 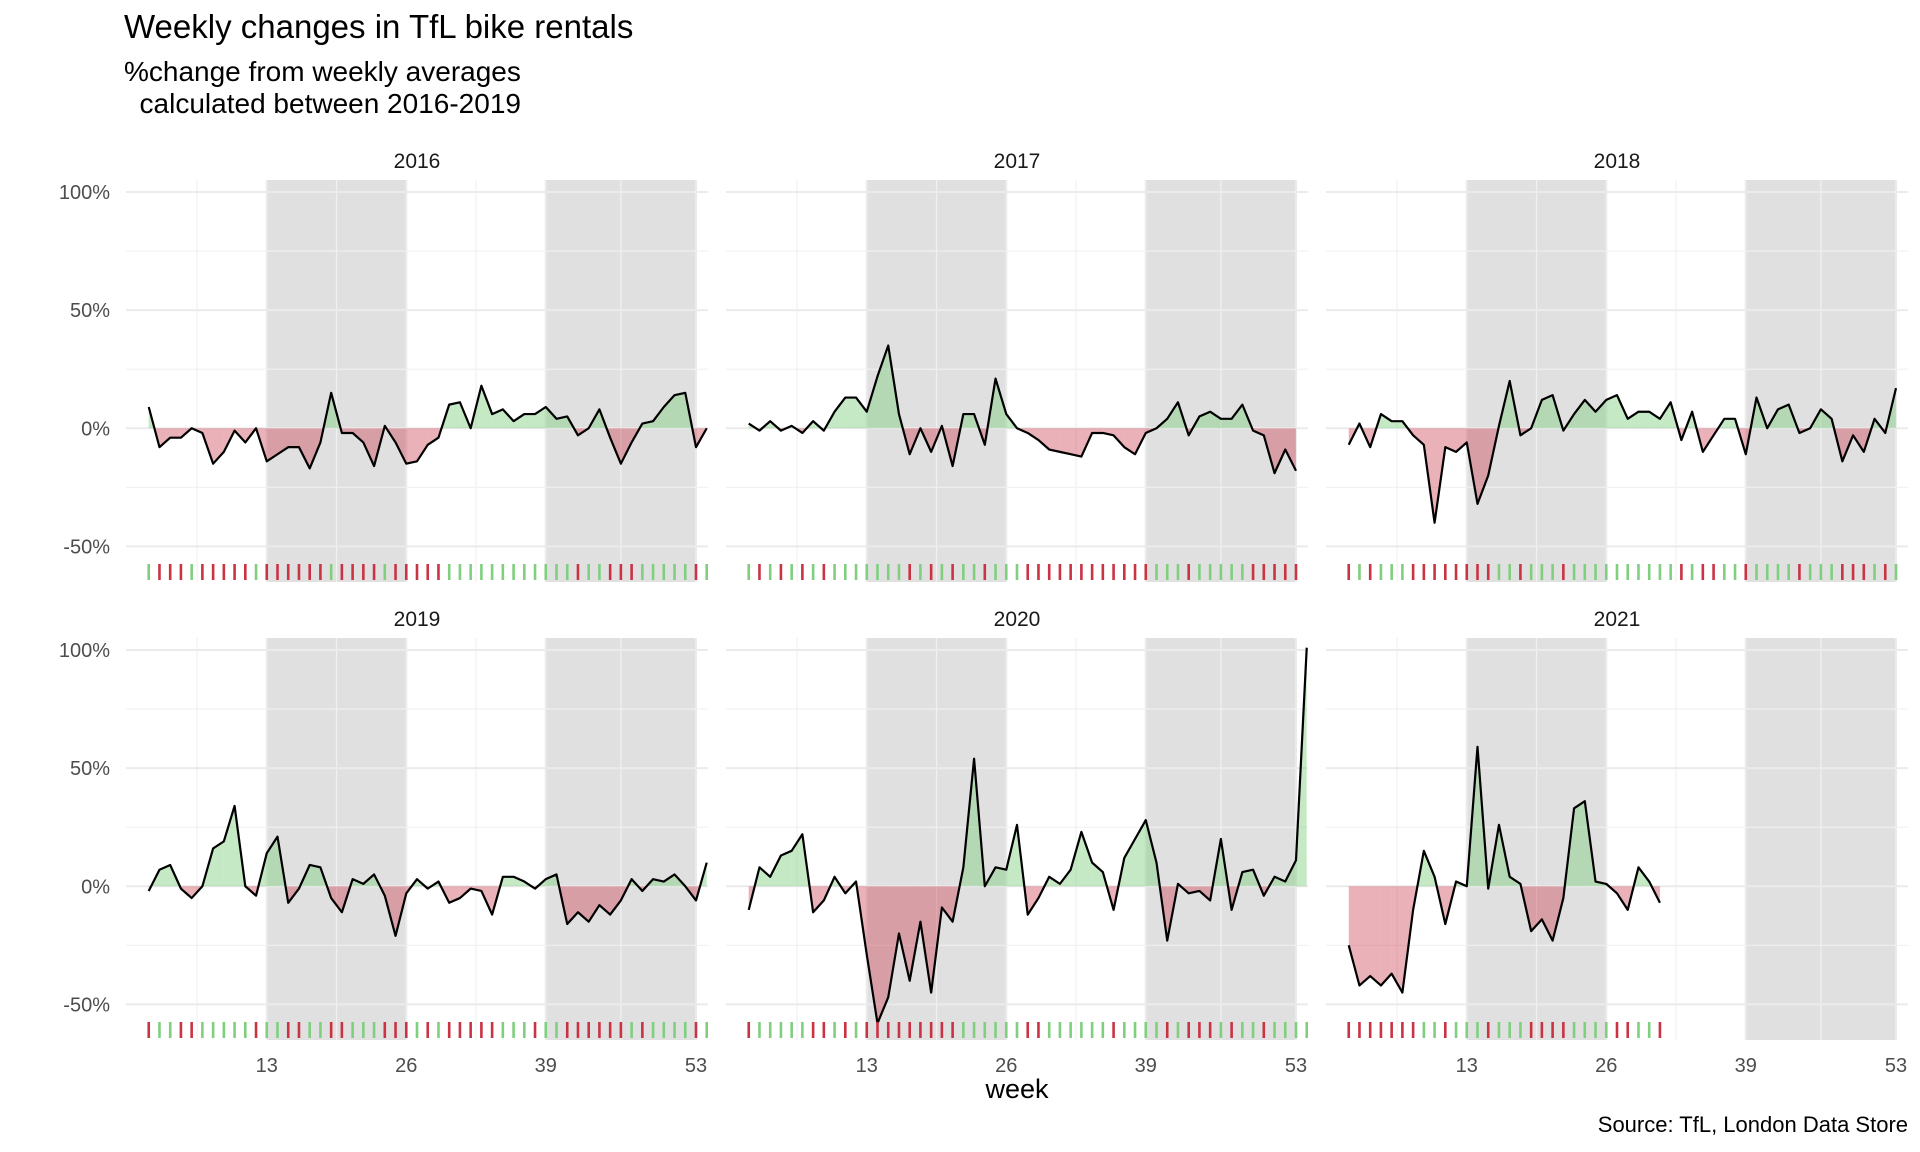 I want to click on y-tick-label: -50%, so click(x=86, y=1005).